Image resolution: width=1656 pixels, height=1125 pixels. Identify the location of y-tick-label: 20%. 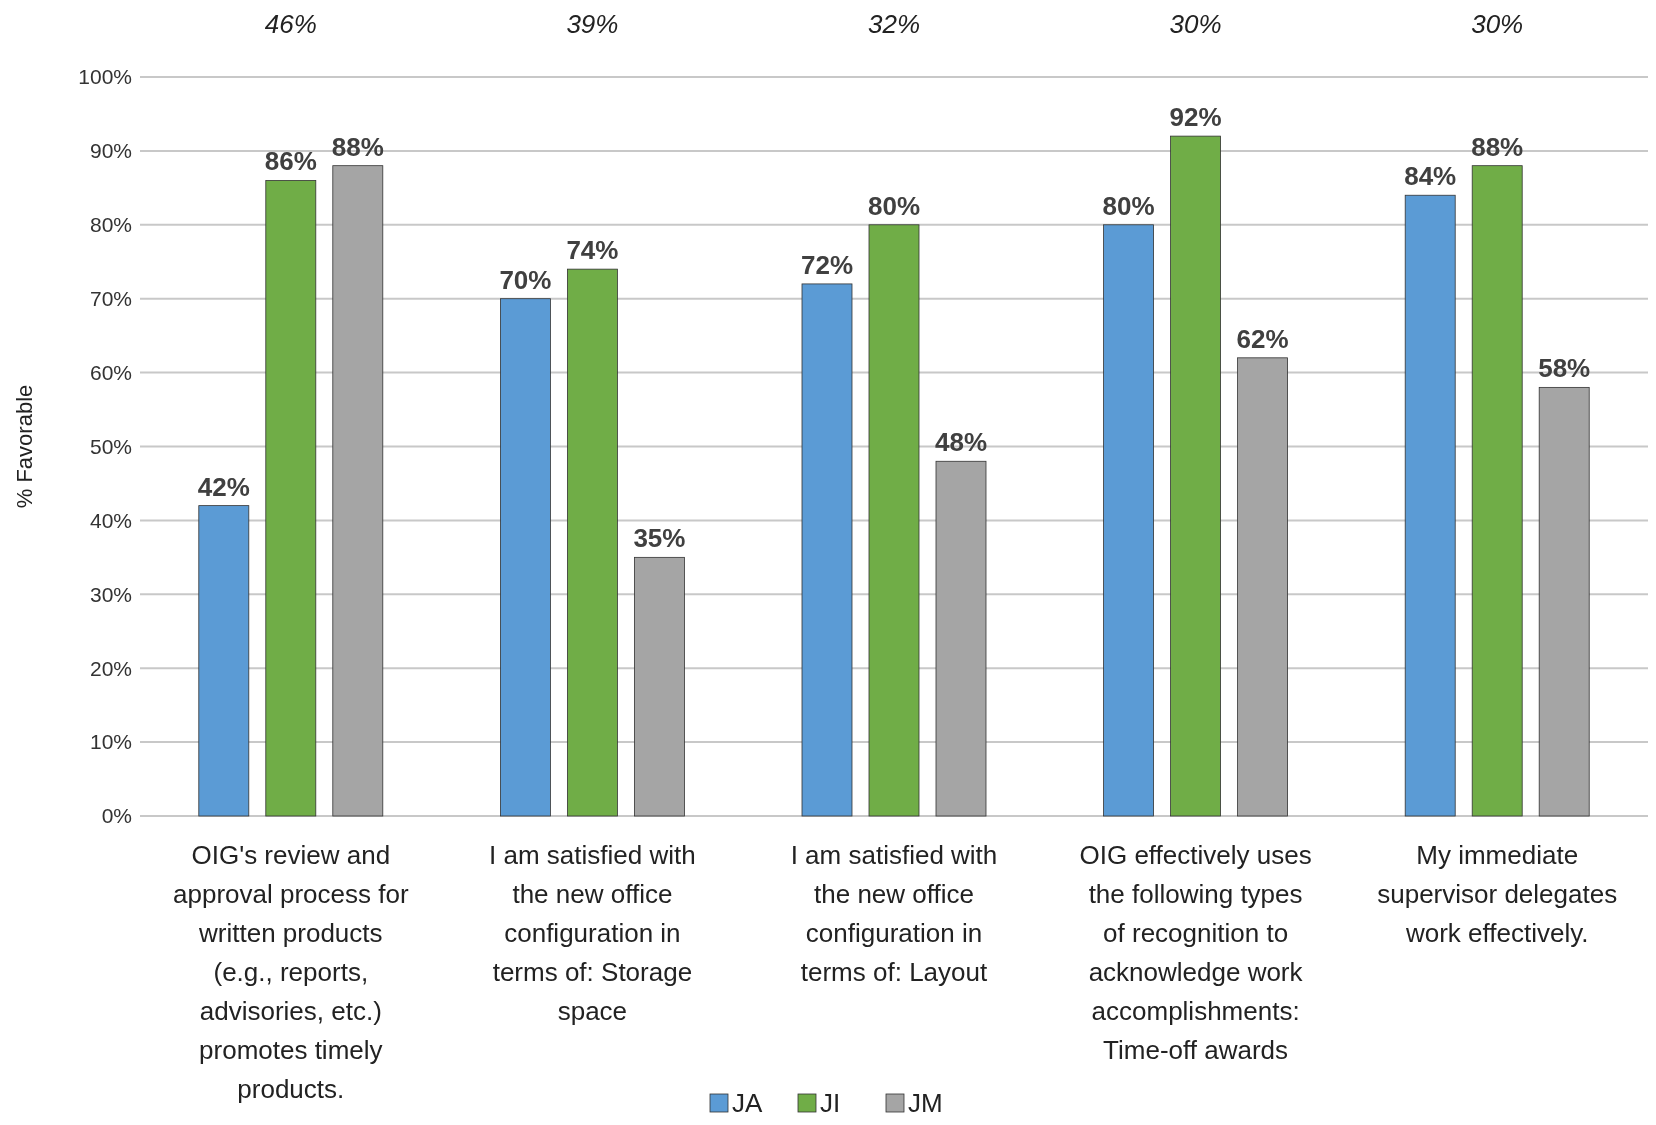
(110, 668).